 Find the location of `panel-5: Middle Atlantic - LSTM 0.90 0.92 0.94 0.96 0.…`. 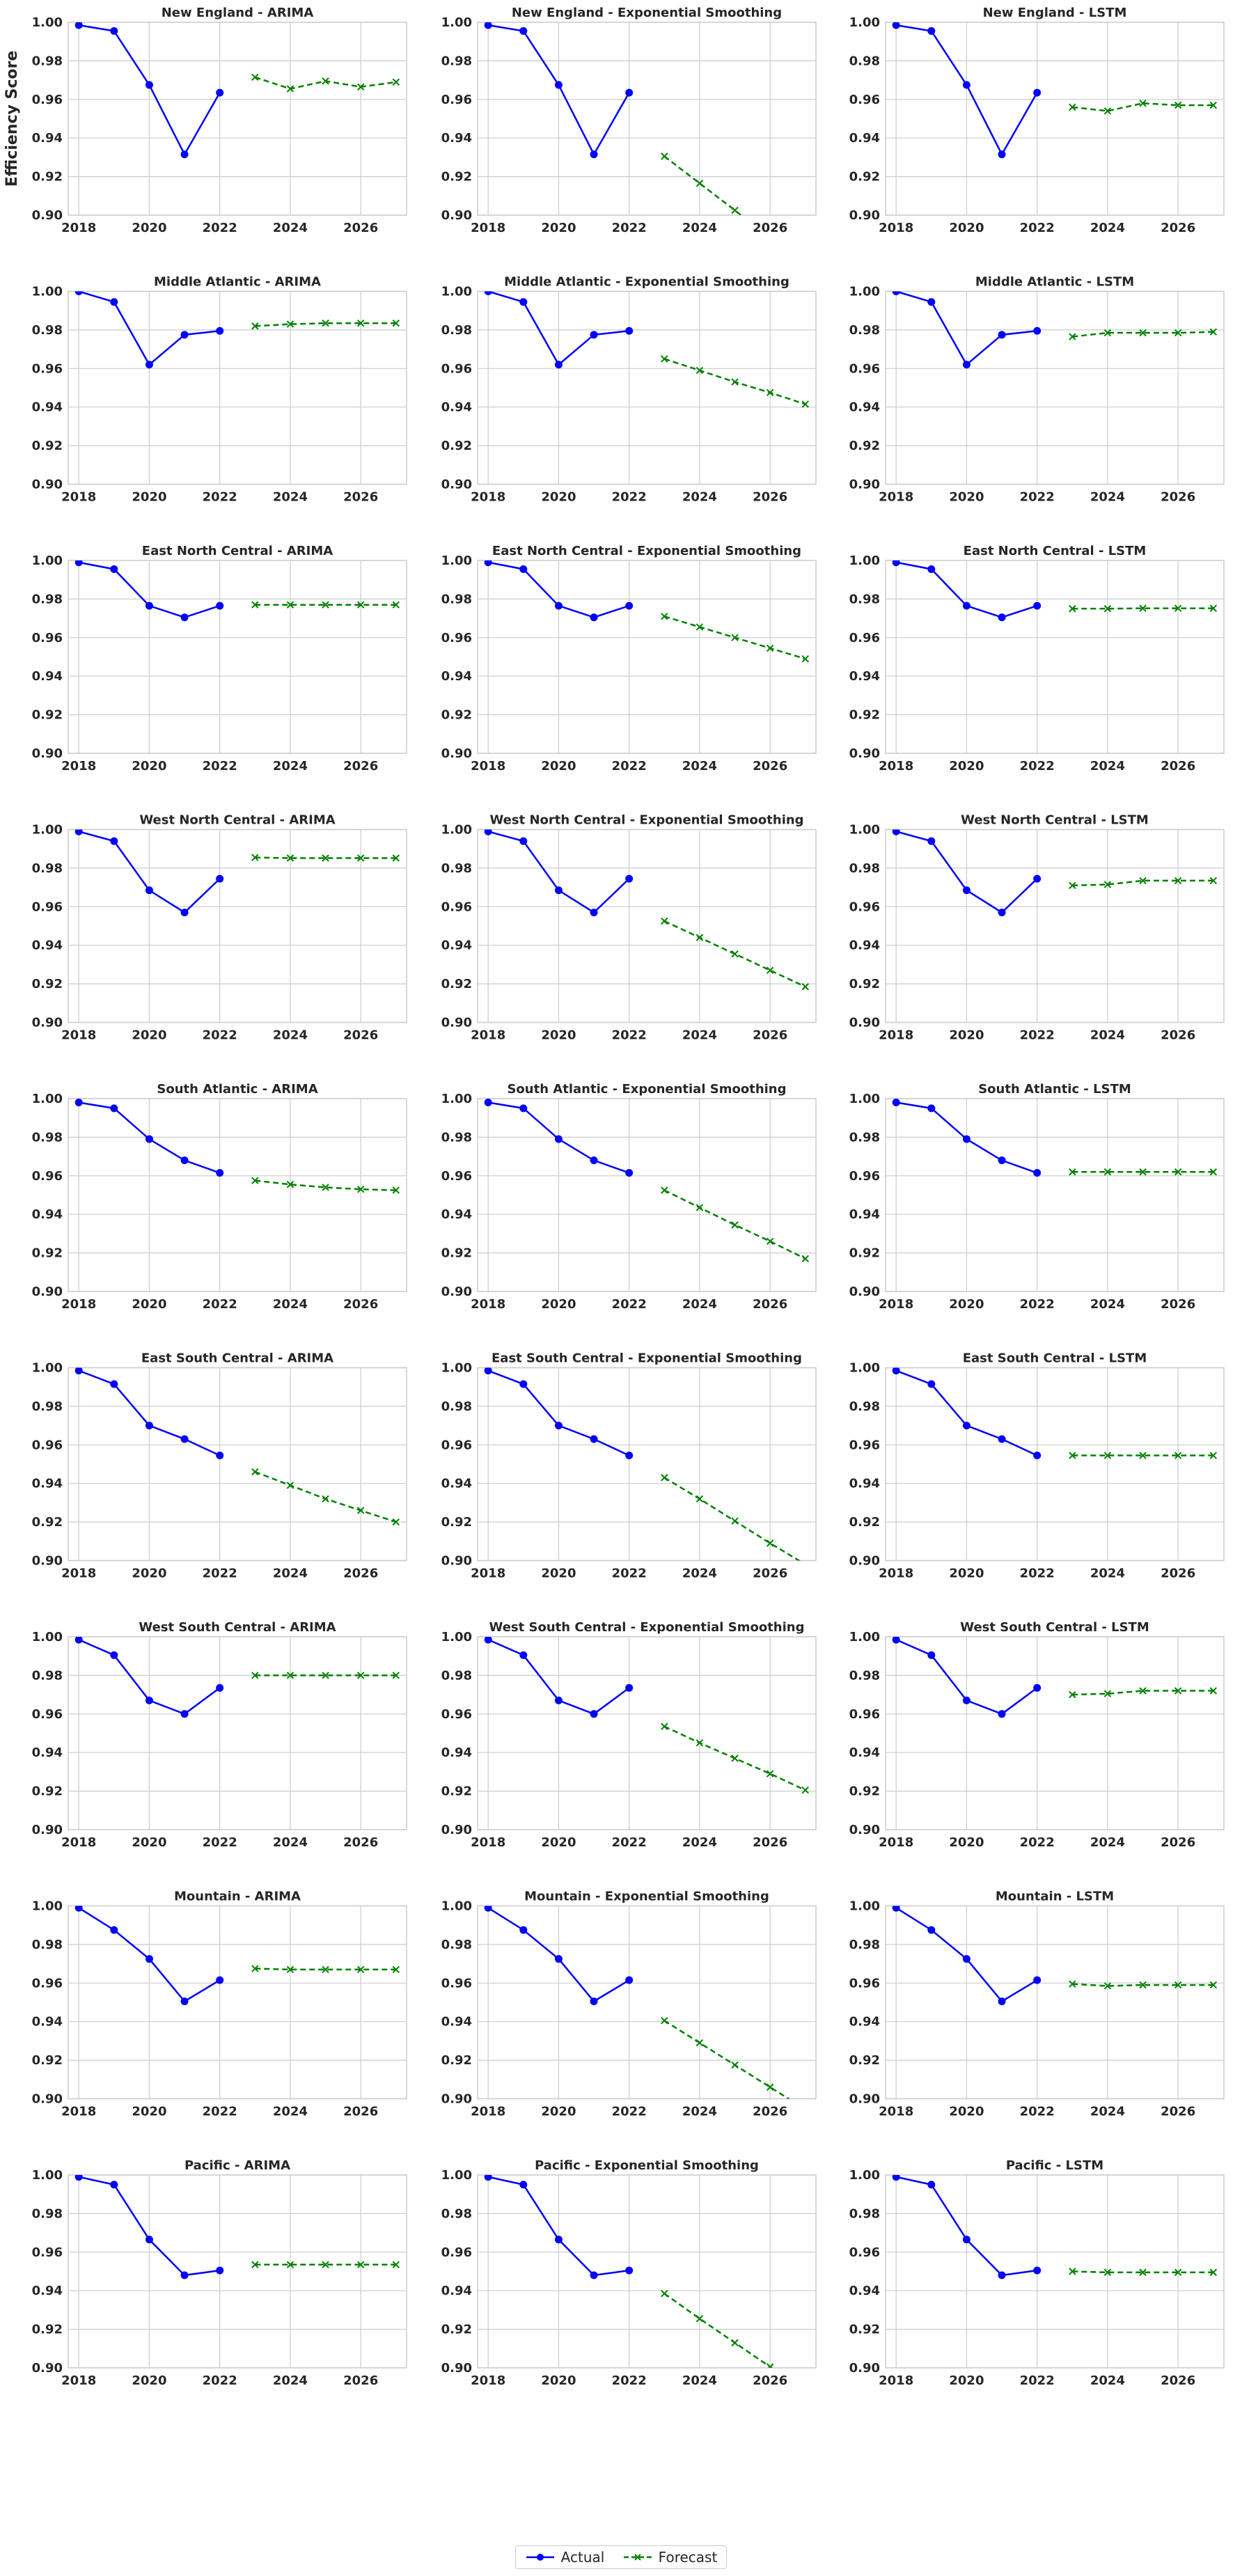

panel-5: Middle Atlantic - LSTM 0.90 0.92 0.94 0.96 0.… is located at coordinates (1037, 390).